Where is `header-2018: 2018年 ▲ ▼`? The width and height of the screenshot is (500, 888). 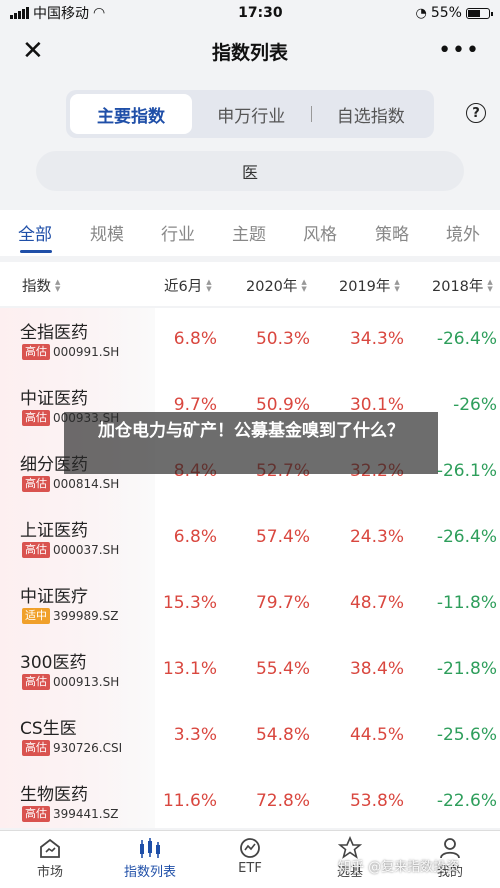
header-2018: 2018年 ▲ ▼ is located at coordinates (462, 285).